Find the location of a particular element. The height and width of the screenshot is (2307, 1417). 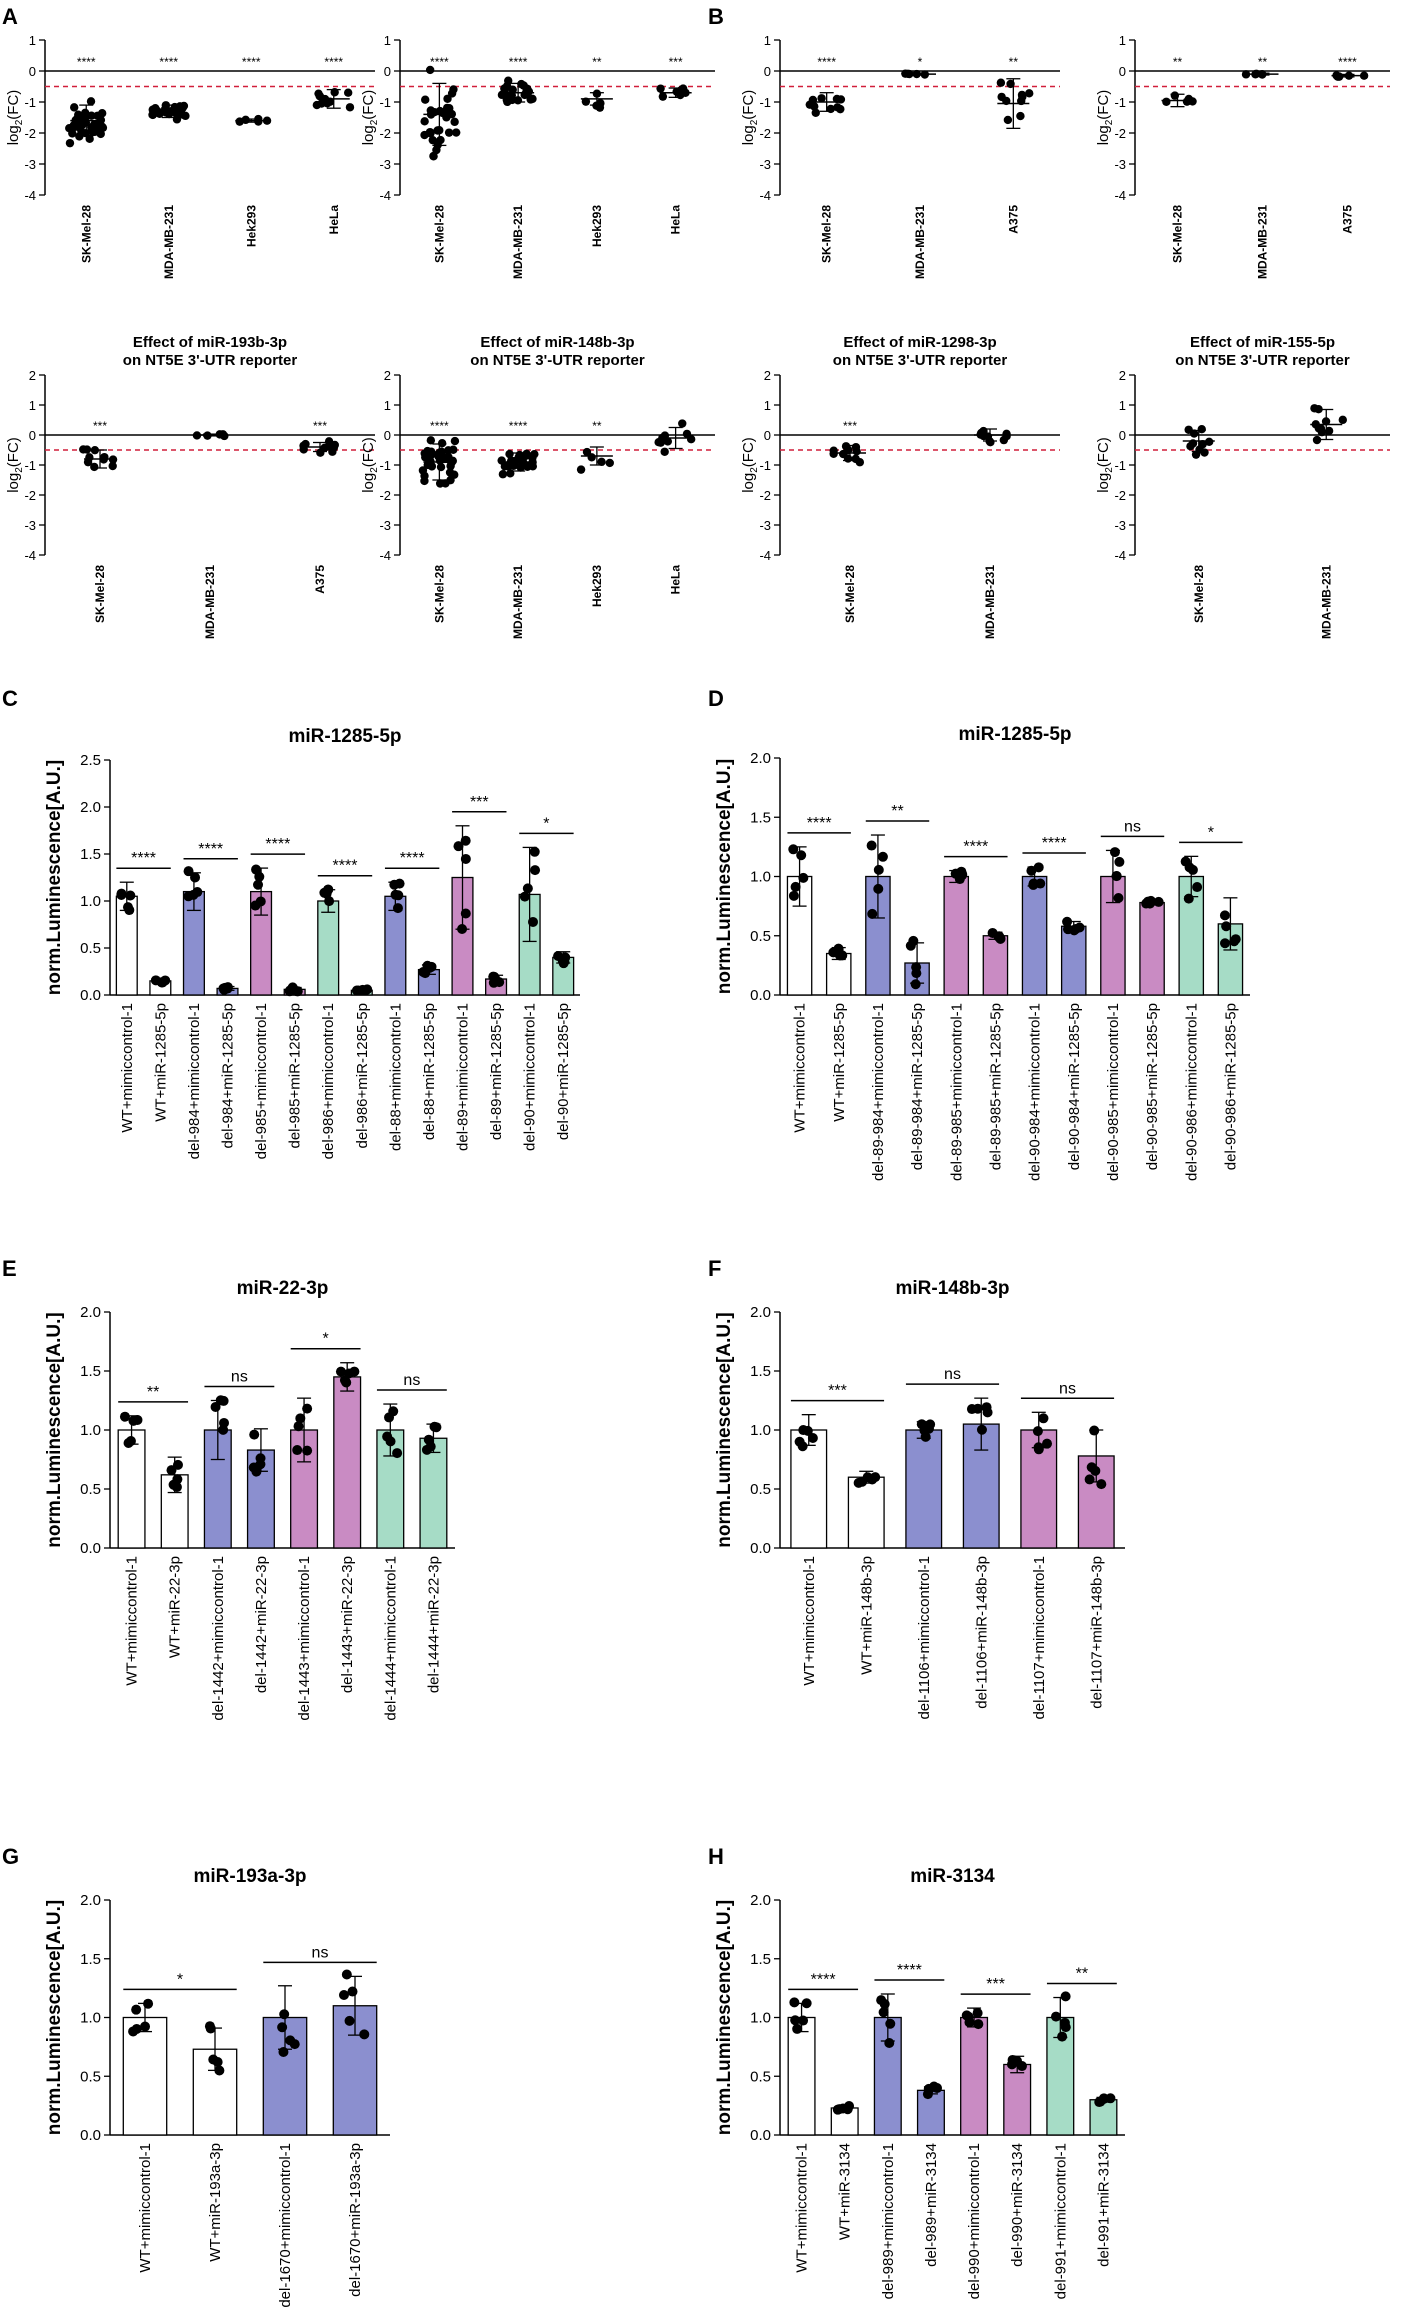

significance-label: *** is located at coordinates (100, 426).